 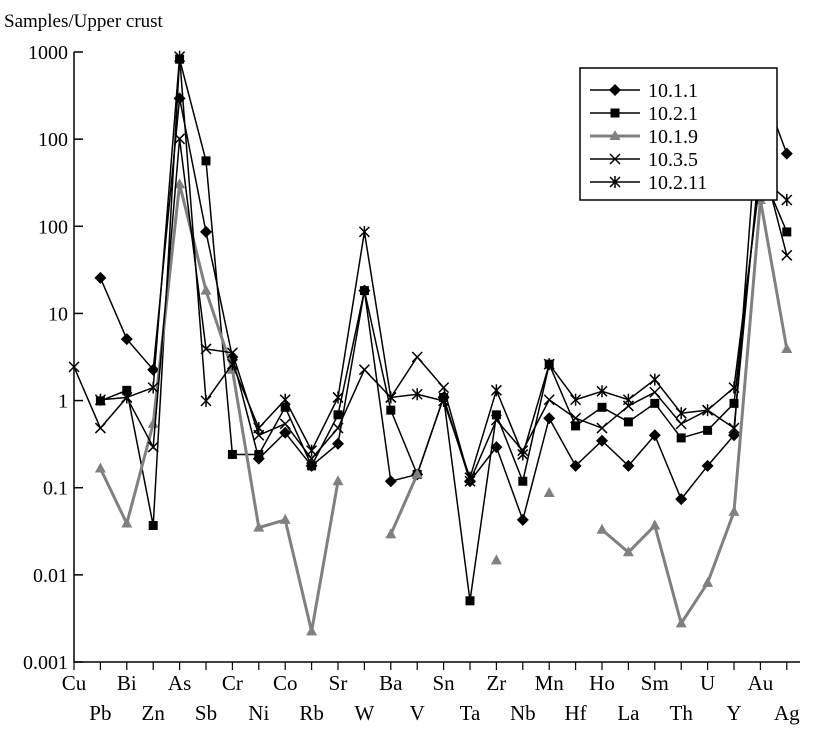 I want to click on y-axis-ticks: 1000 100 100 10 1 0.1 0.01 0.001, so click(x=53, y=358).